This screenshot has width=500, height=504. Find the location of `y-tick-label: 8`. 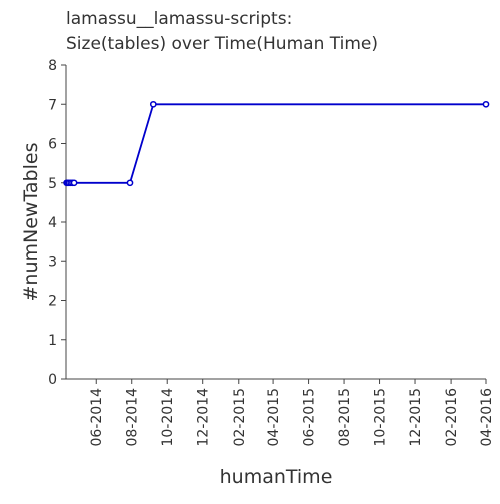

y-tick-label: 8 is located at coordinates (52, 66).